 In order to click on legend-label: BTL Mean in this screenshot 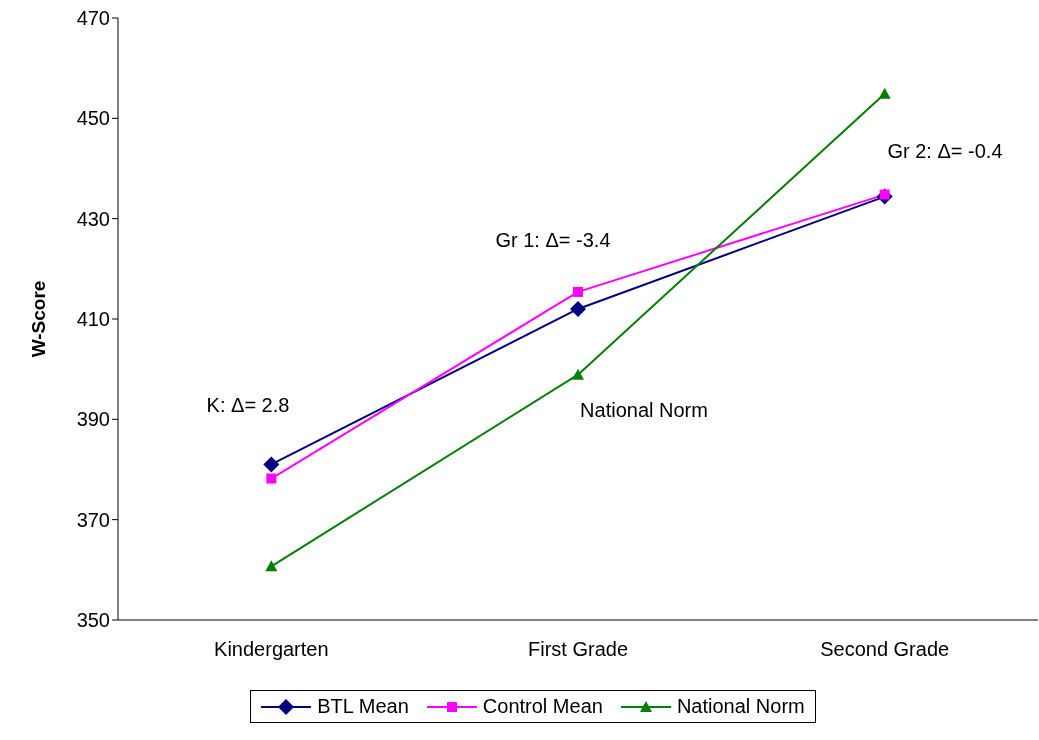, I will do `click(362, 706)`.